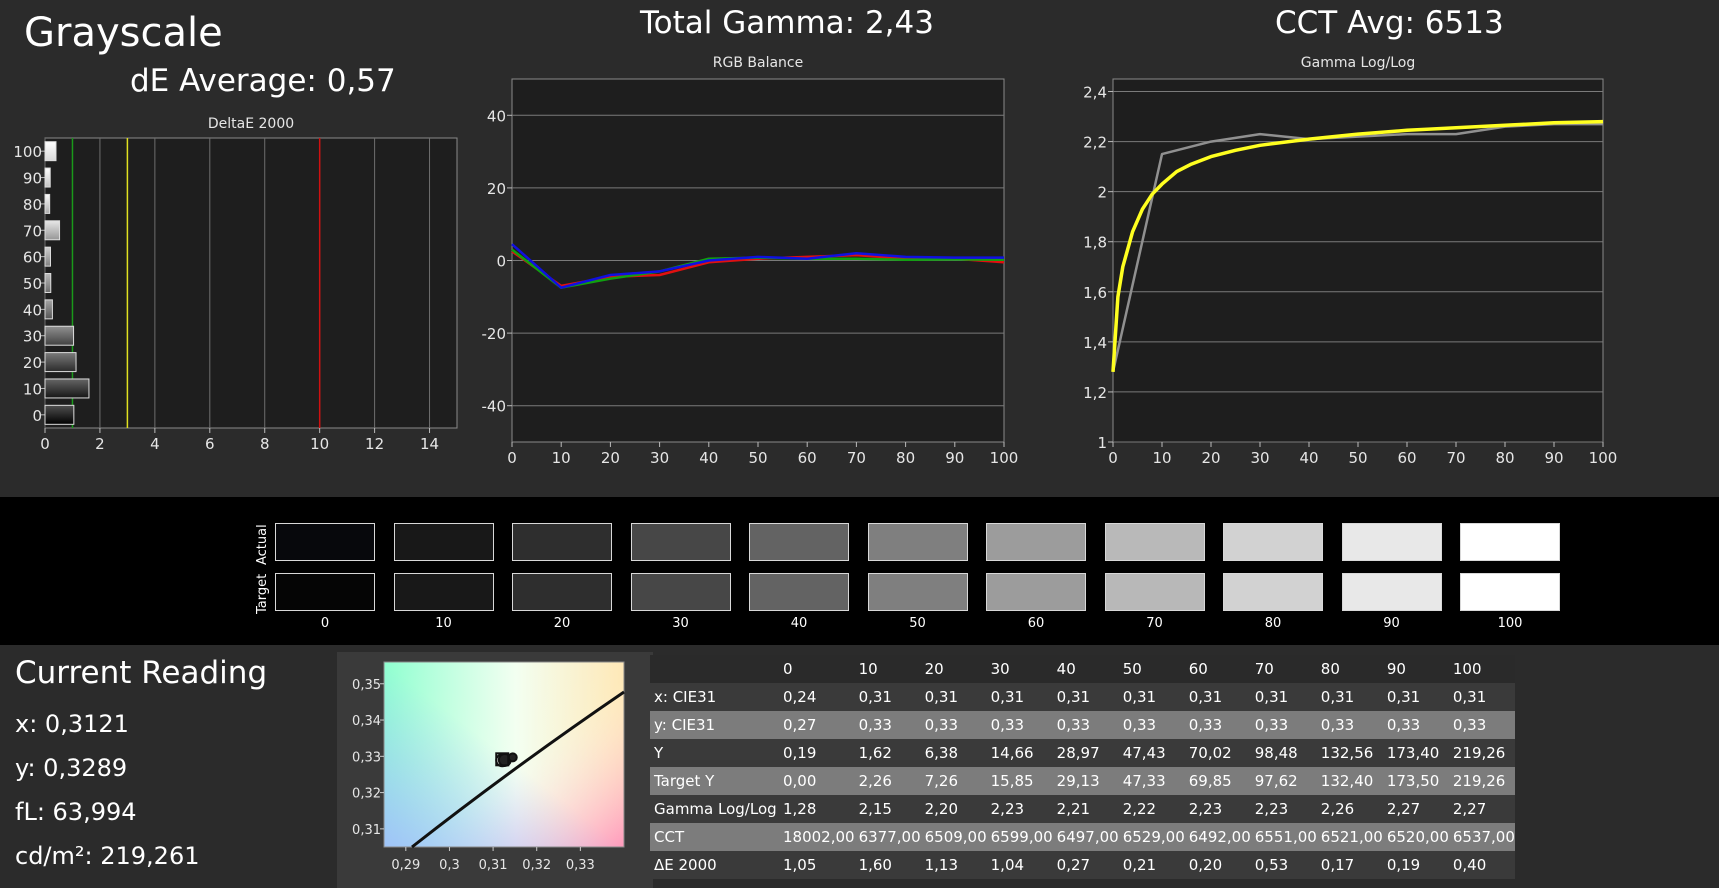 The width and height of the screenshot is (1719, 888). I want to click on y-tick-label: 10, so click(32, 389).